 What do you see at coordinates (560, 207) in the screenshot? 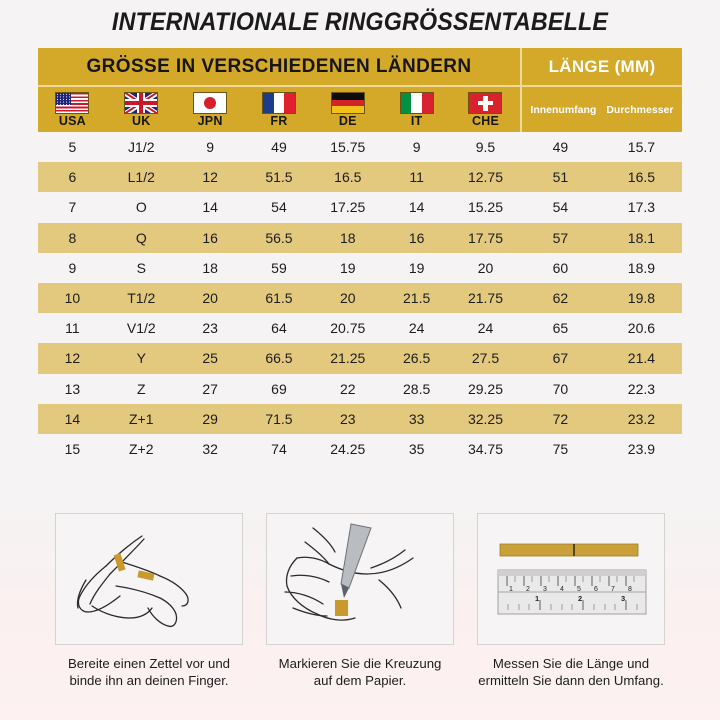
I see `cell-innenumfang: 54` at bounding box center [560, 207].